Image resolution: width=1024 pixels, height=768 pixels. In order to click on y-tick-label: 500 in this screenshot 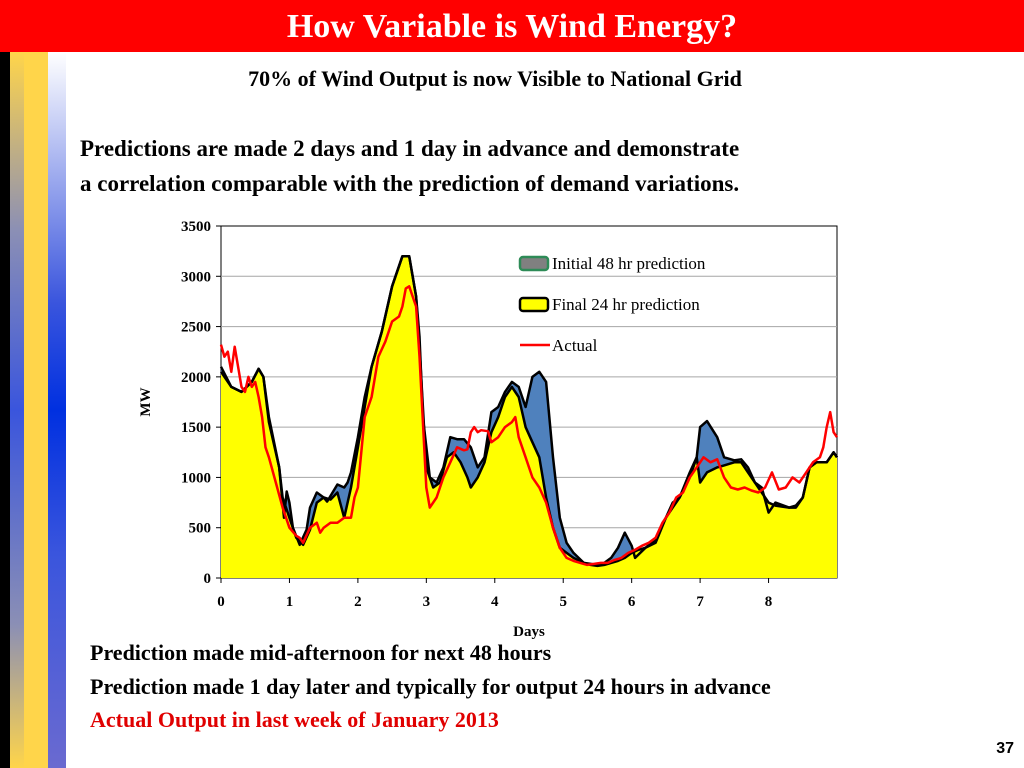, I will do `click(200, 529)`.